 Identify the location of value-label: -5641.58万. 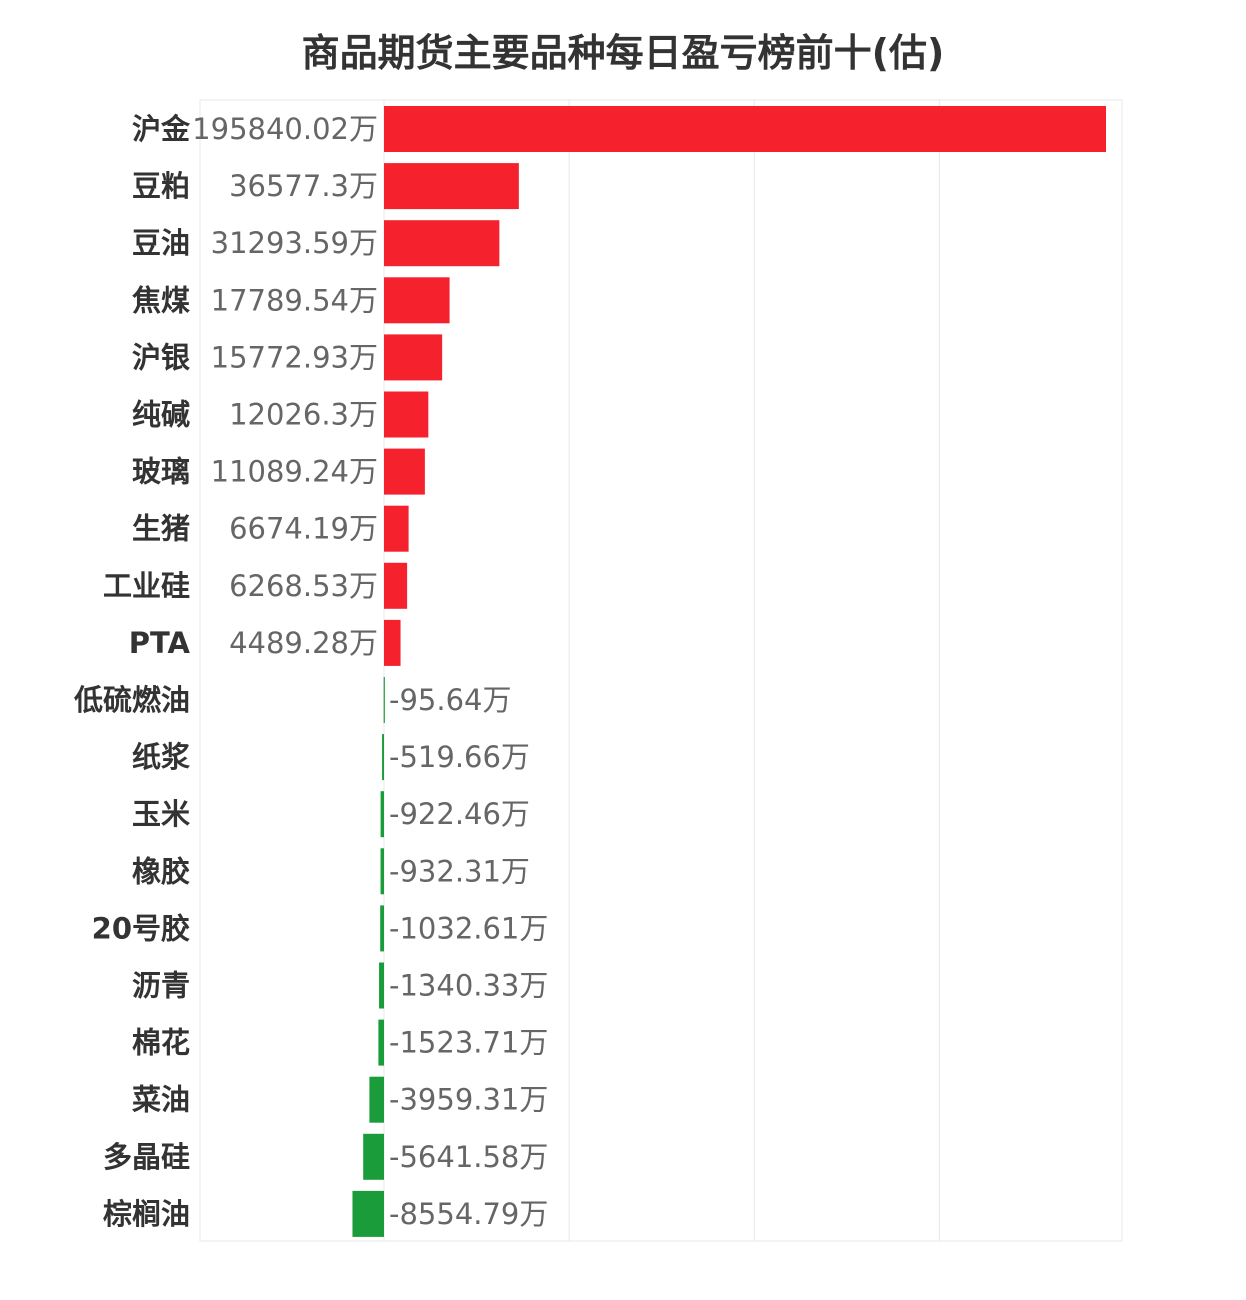
(468, 1157).